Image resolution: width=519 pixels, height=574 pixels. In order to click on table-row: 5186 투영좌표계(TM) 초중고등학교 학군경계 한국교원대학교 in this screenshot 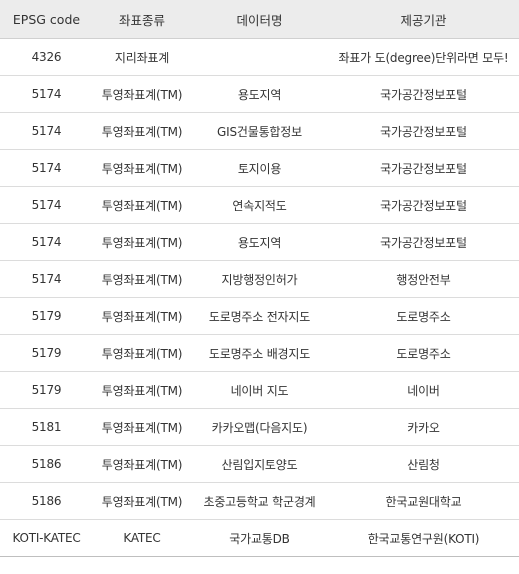, I will do `click(259, 501)`.